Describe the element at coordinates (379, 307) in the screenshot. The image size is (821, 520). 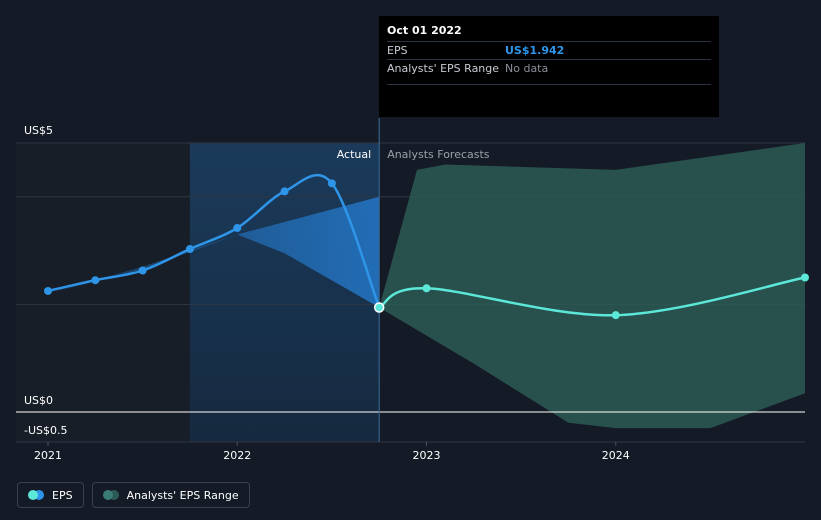
I see `selected-point` at that location.